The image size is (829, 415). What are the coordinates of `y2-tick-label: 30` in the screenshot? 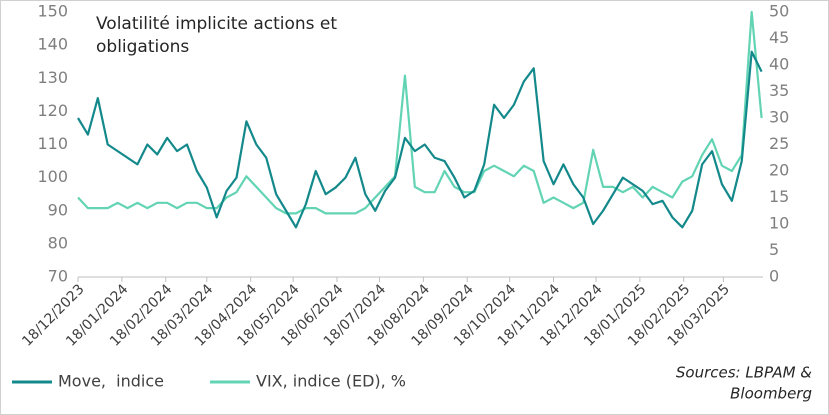 It's located at (779, 117).